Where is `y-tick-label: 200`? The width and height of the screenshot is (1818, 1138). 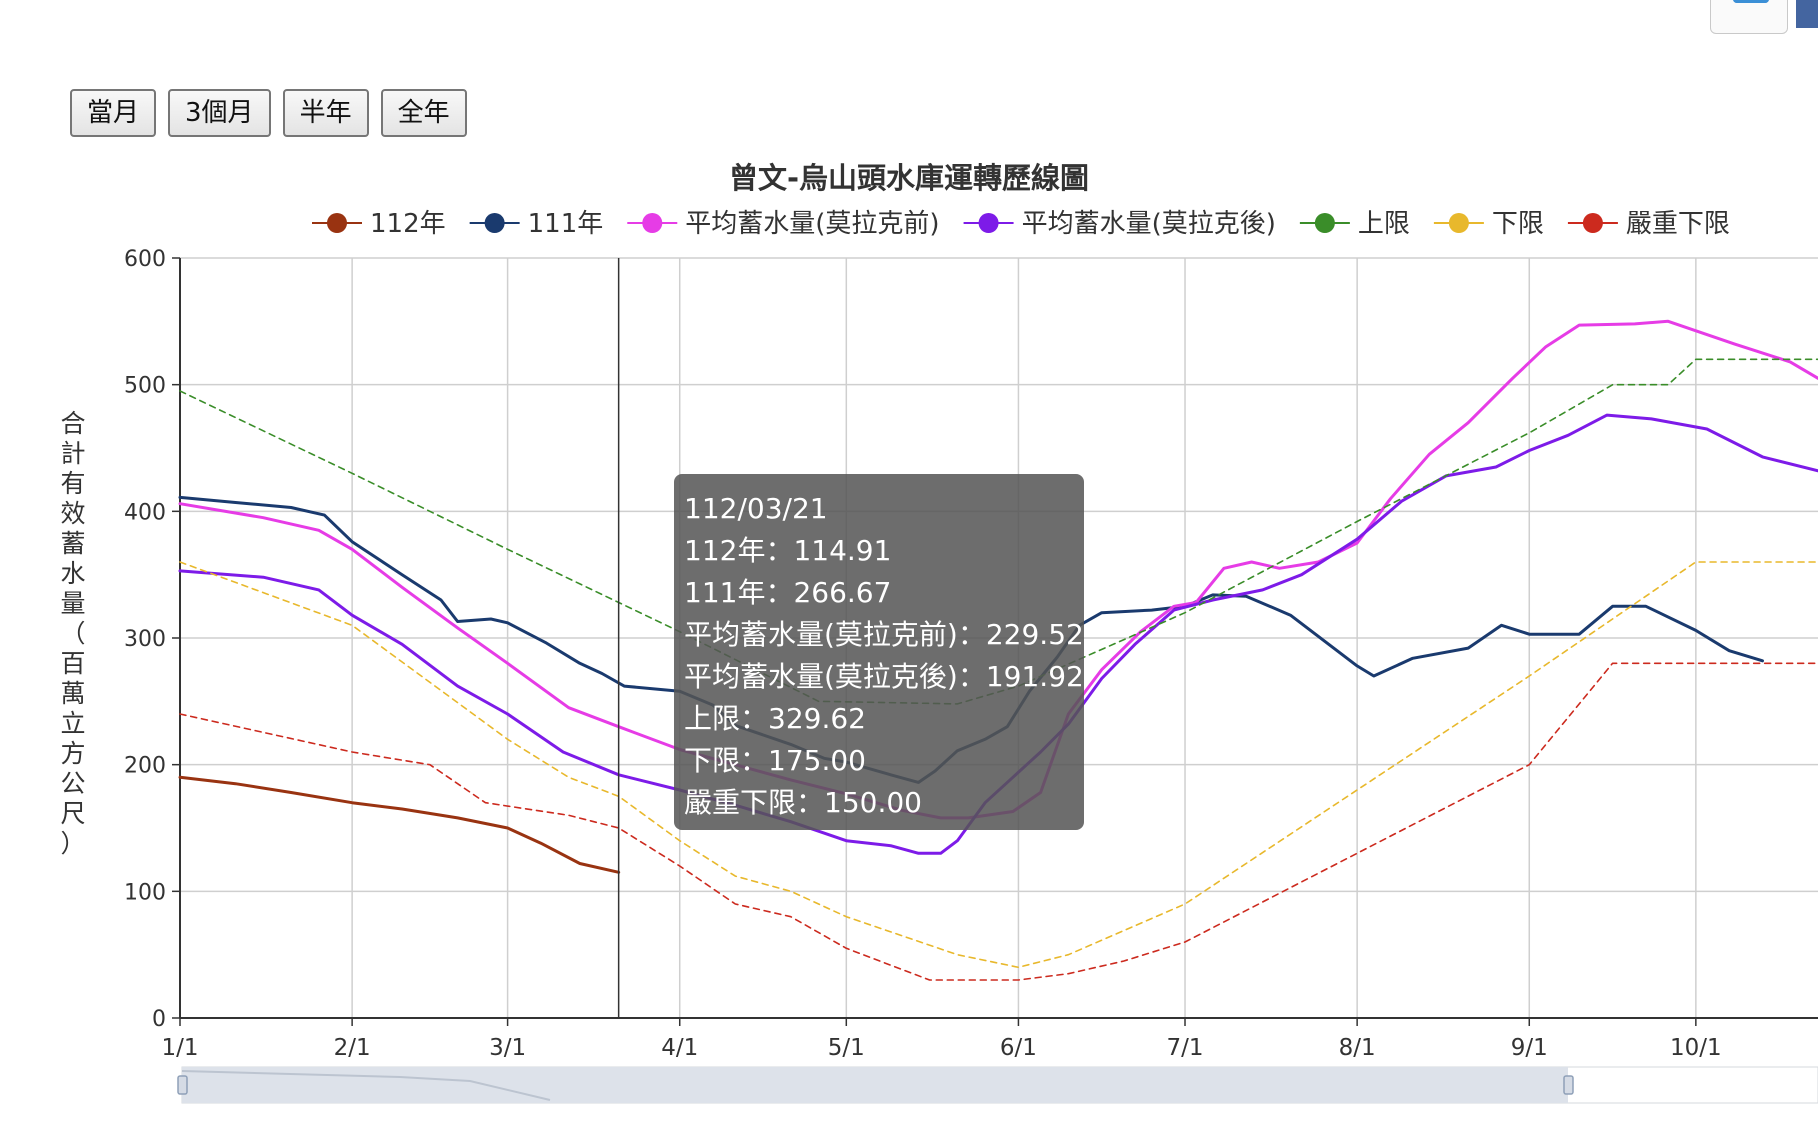
y-tick-label: 200 is located at coordinates (145, 766).